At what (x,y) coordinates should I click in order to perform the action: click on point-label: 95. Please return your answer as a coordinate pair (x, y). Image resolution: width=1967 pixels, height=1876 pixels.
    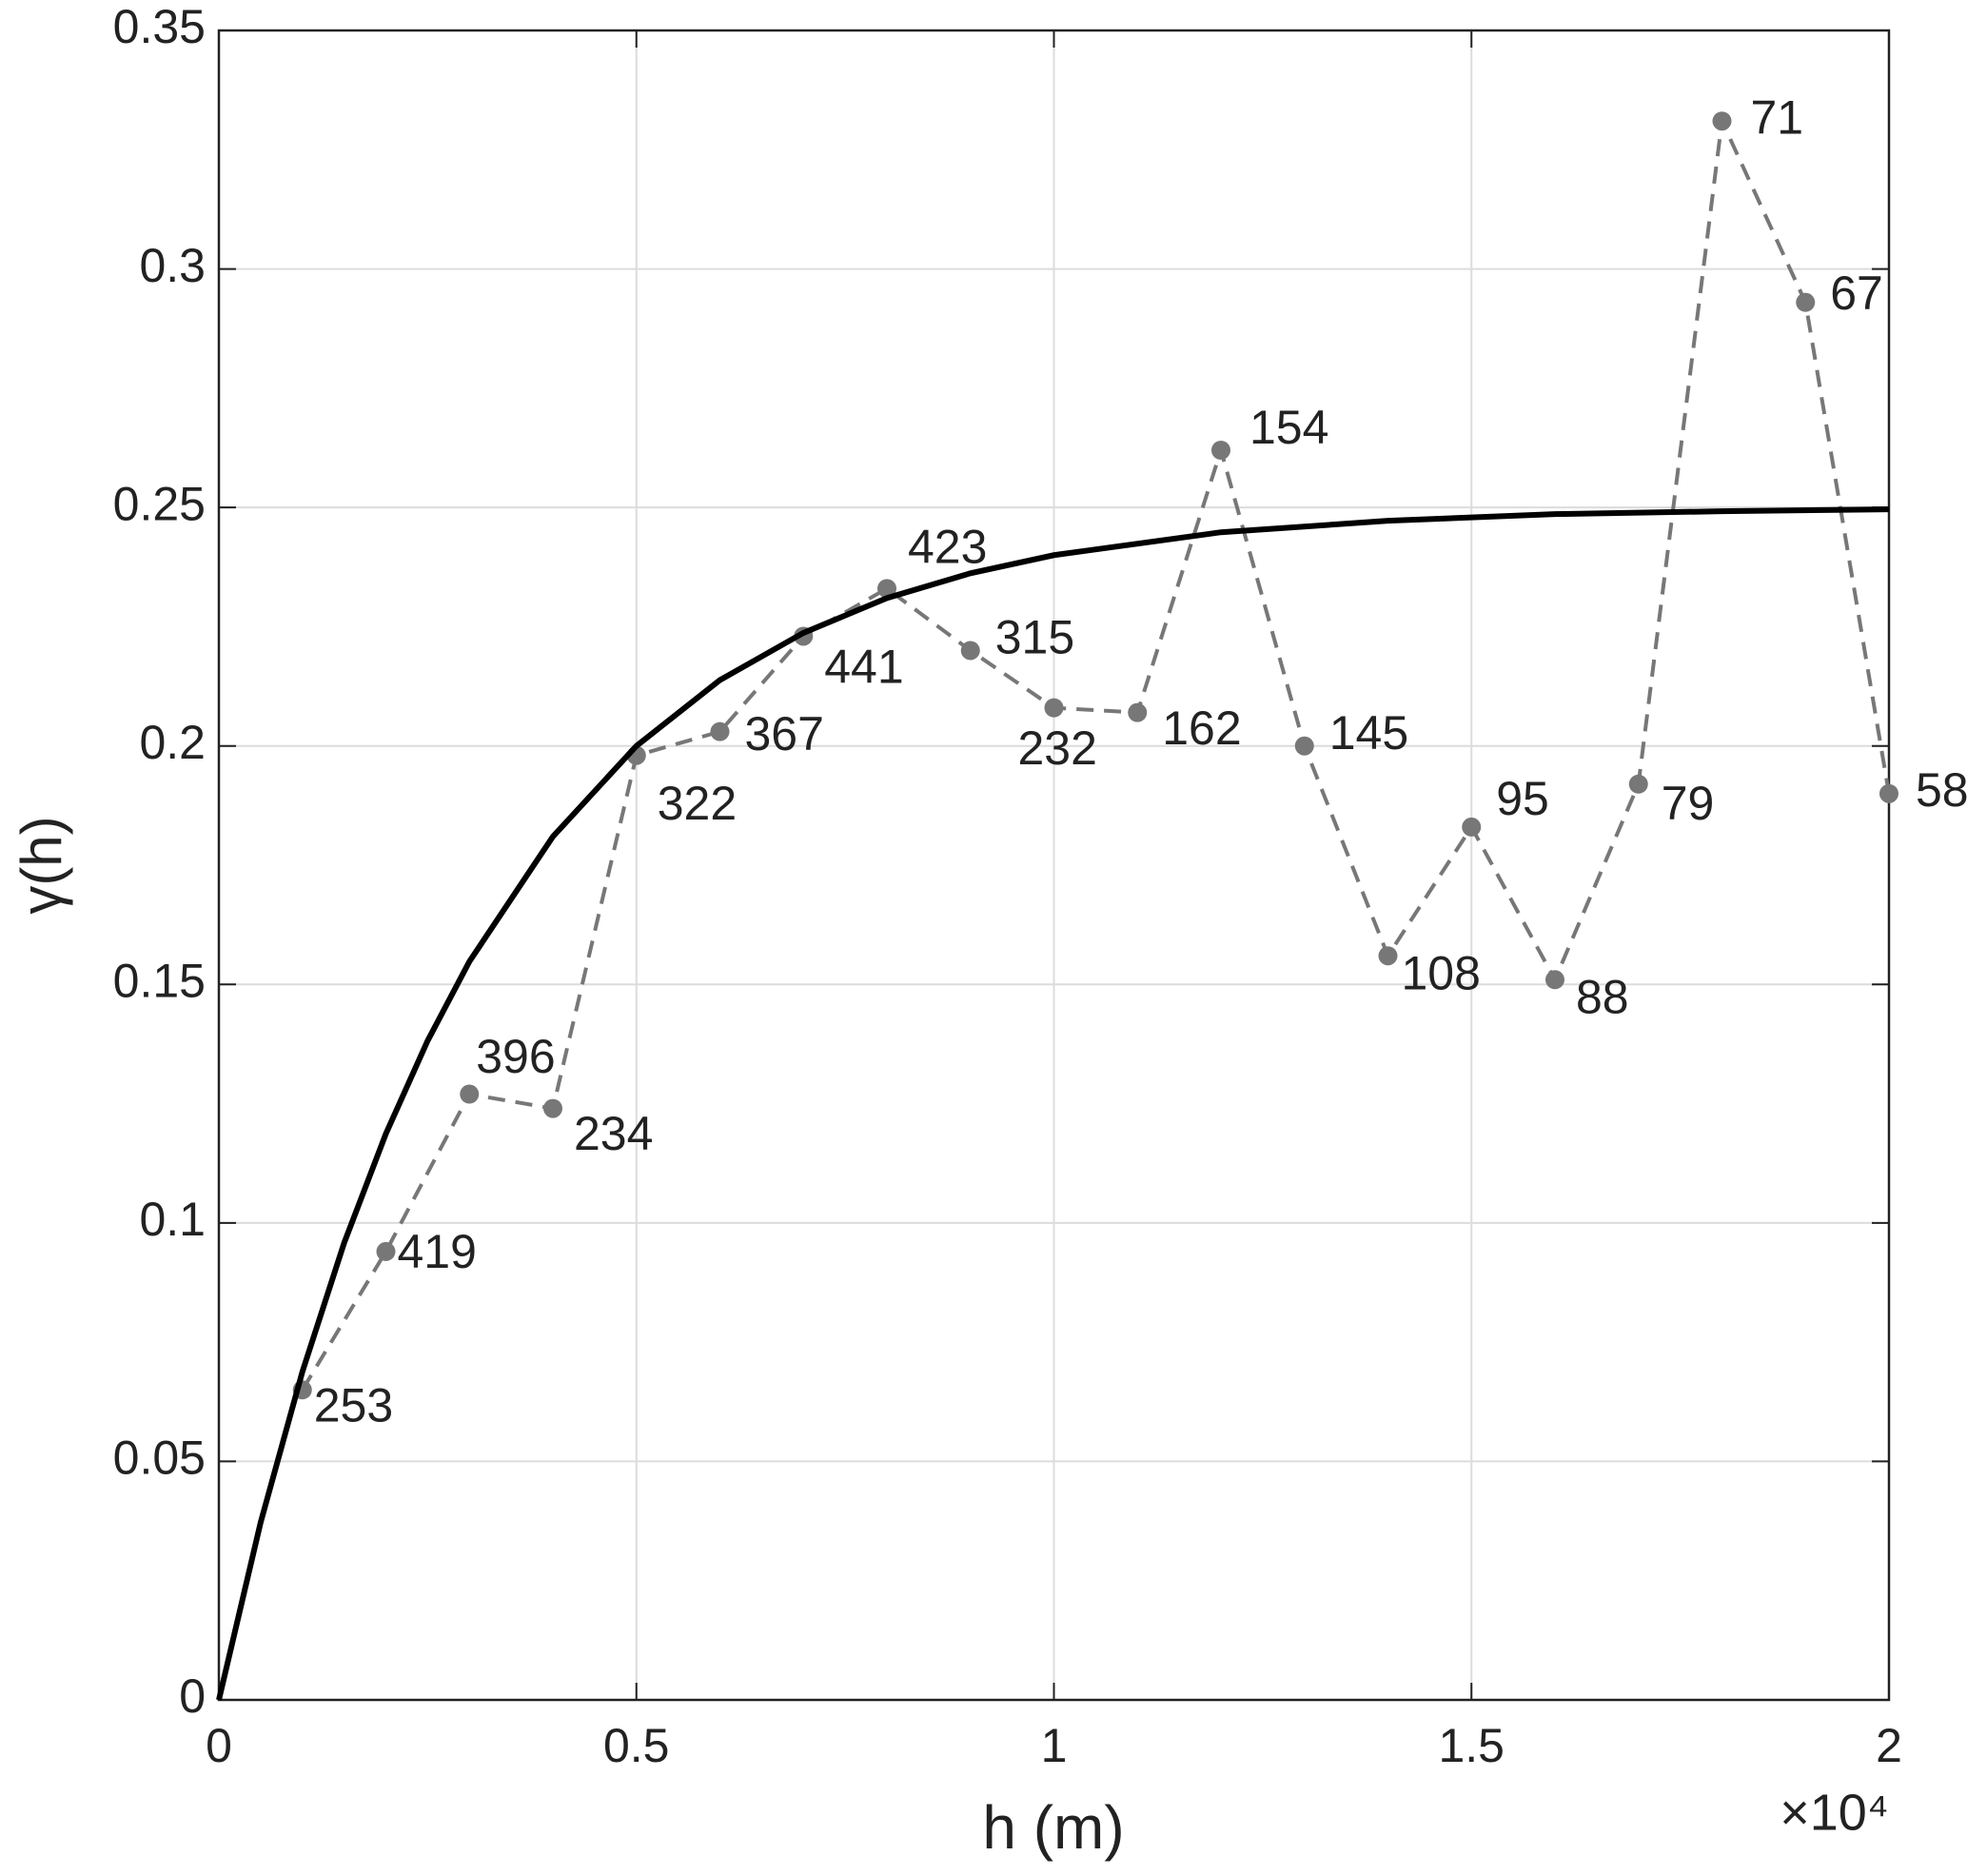
    Looking at the image, I should click on (1522, 798).